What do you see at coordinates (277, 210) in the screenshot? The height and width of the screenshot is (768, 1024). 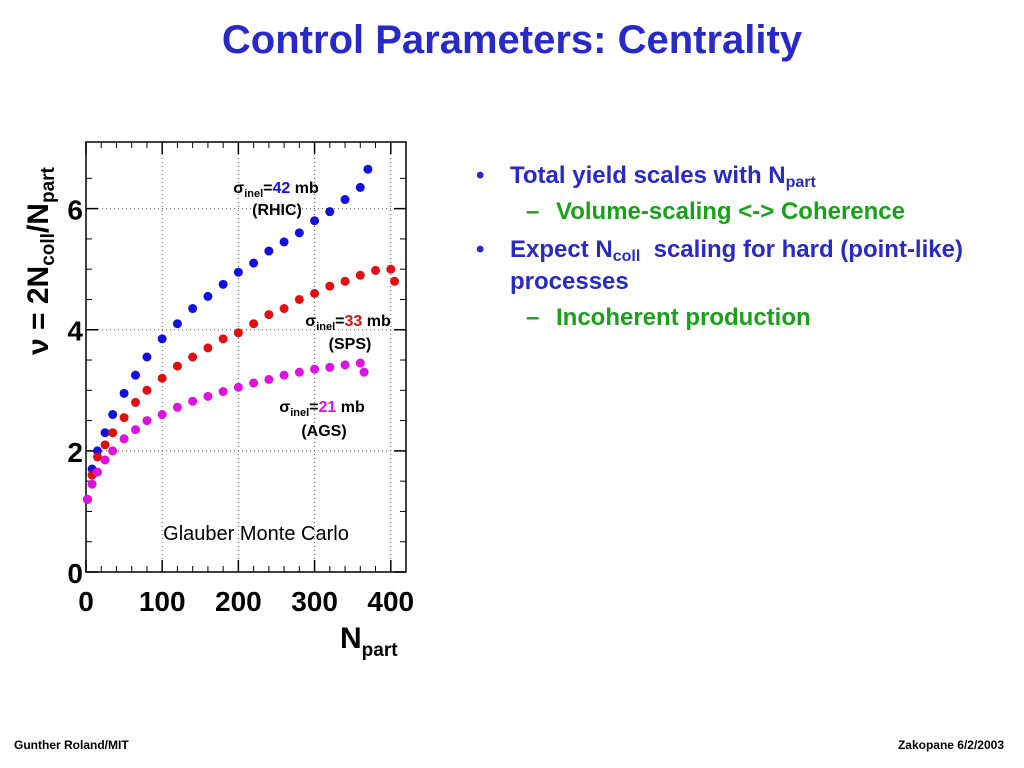 I see `series-name-rhic: (RHIC)` at bounding box center [277, 210].